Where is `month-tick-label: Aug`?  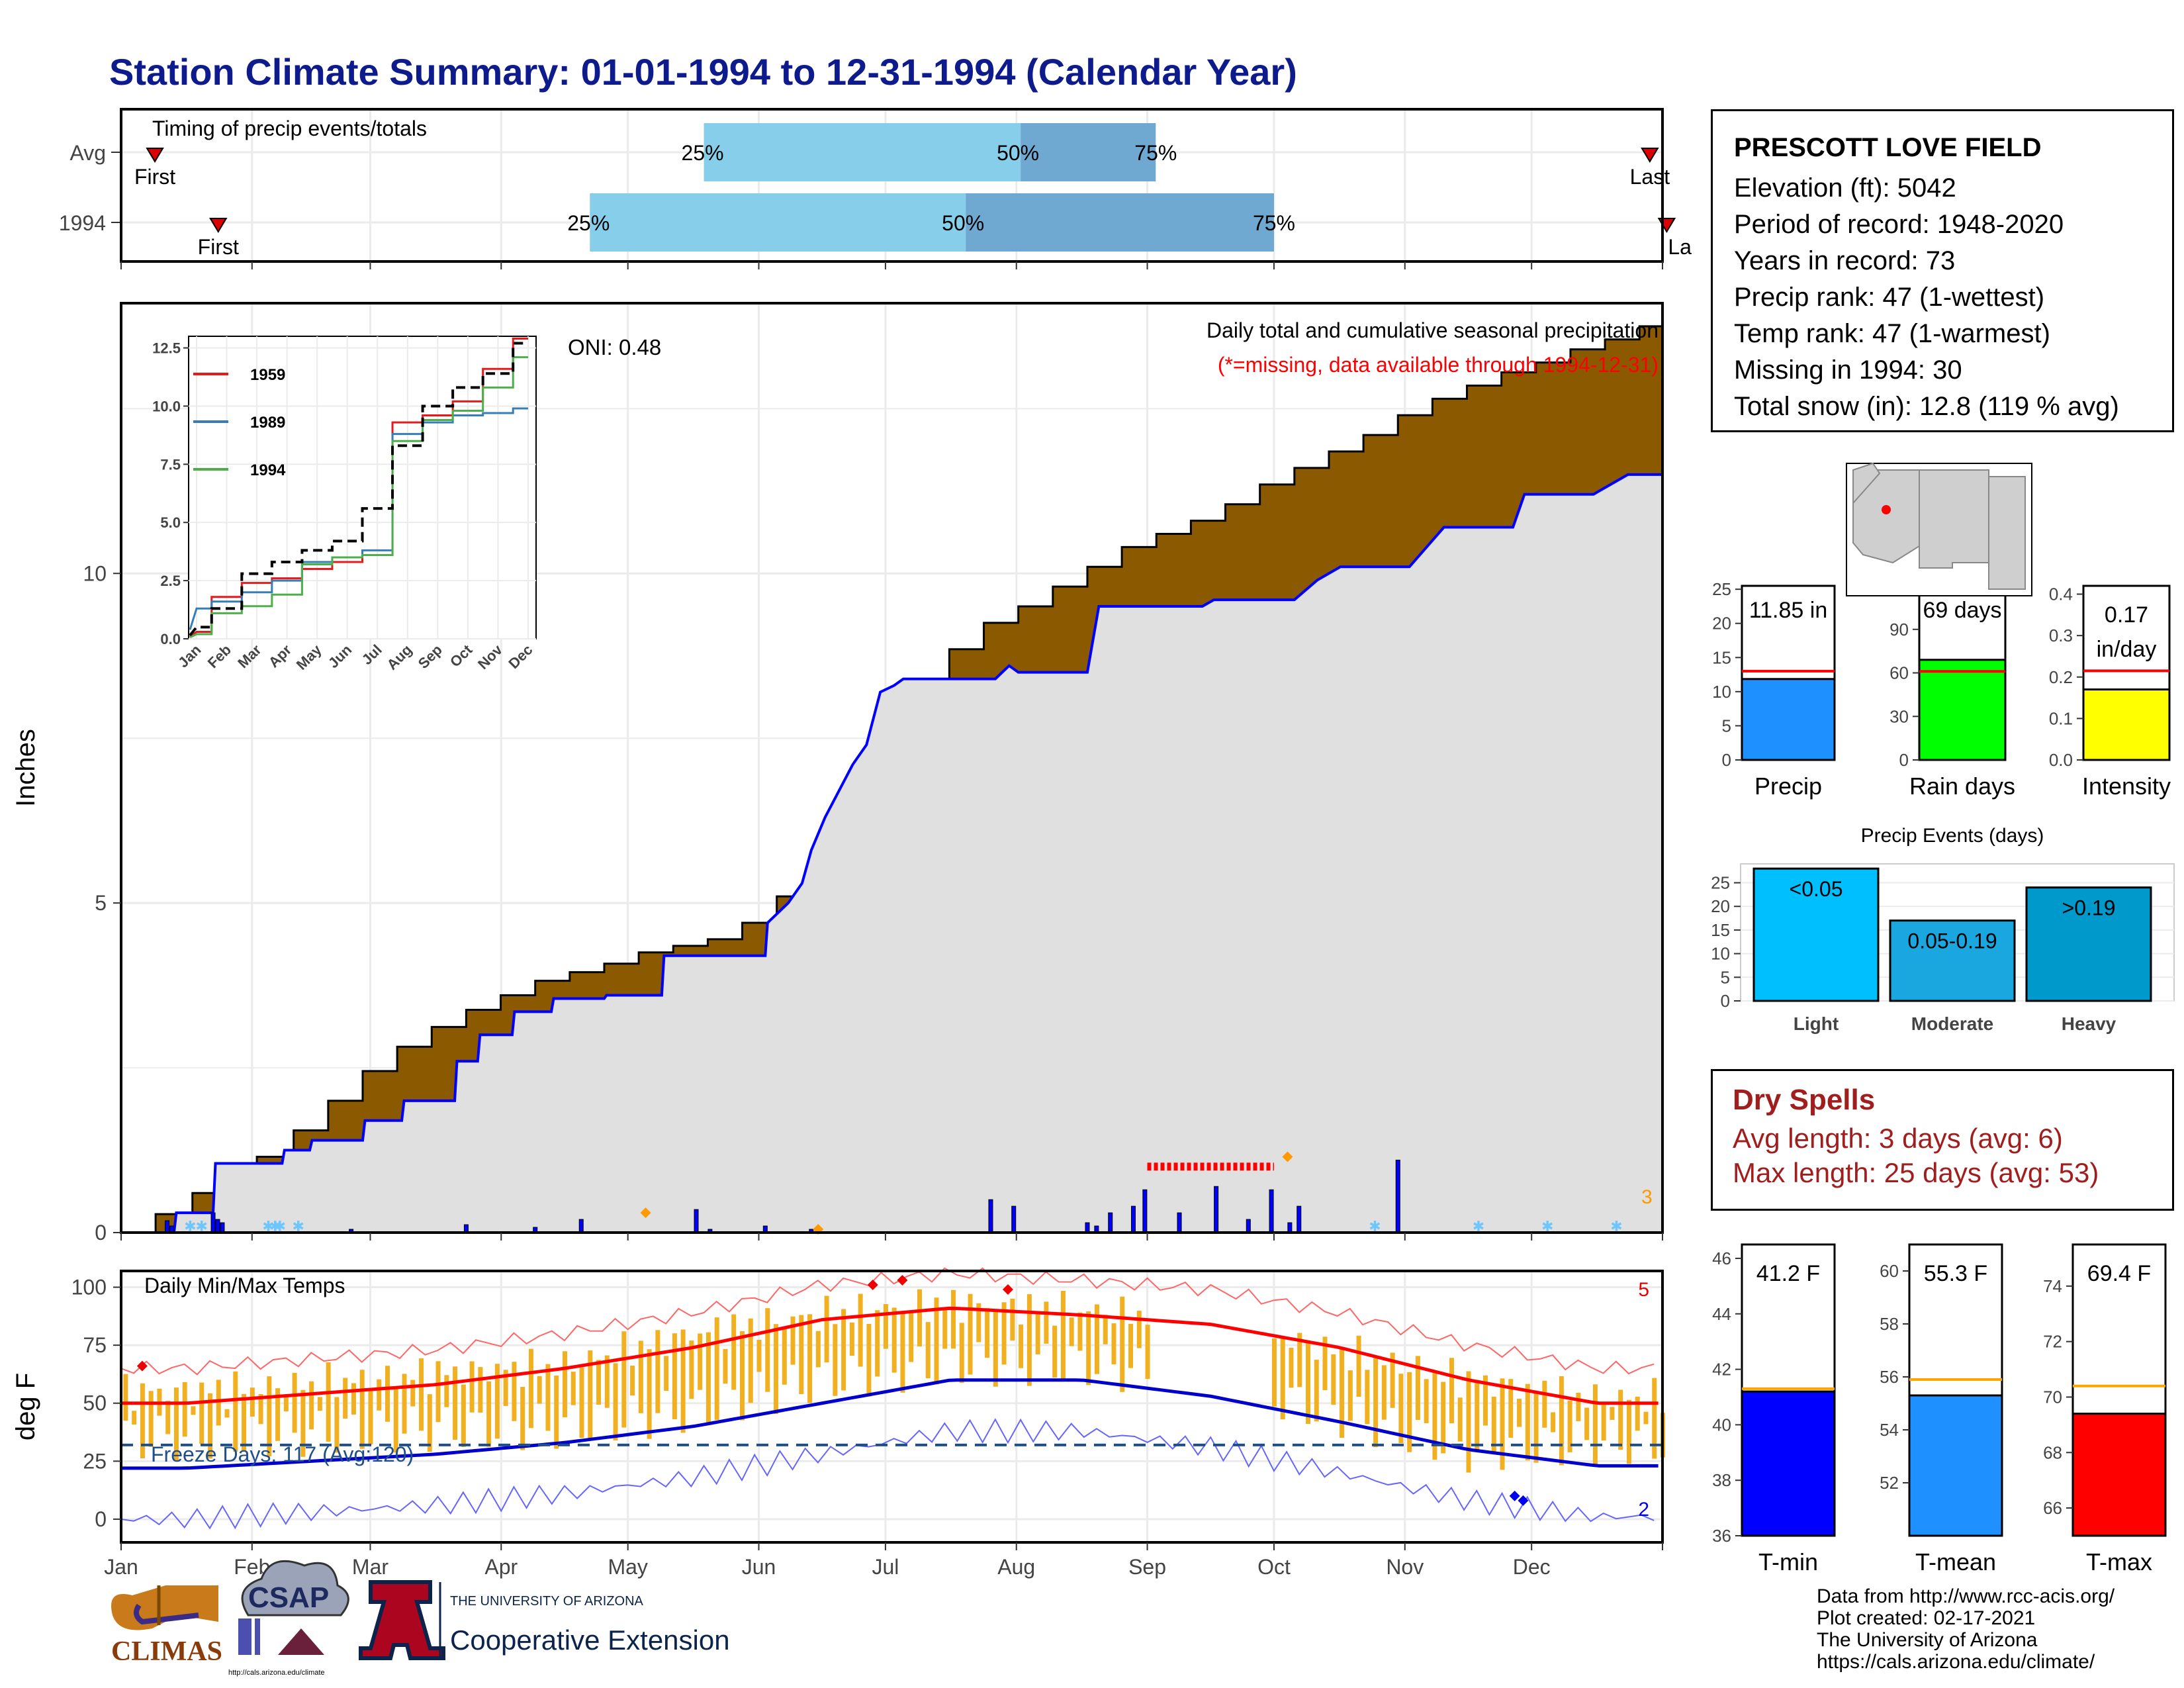
month-tick-label: Aug is located at coordinates (1016, 1567).